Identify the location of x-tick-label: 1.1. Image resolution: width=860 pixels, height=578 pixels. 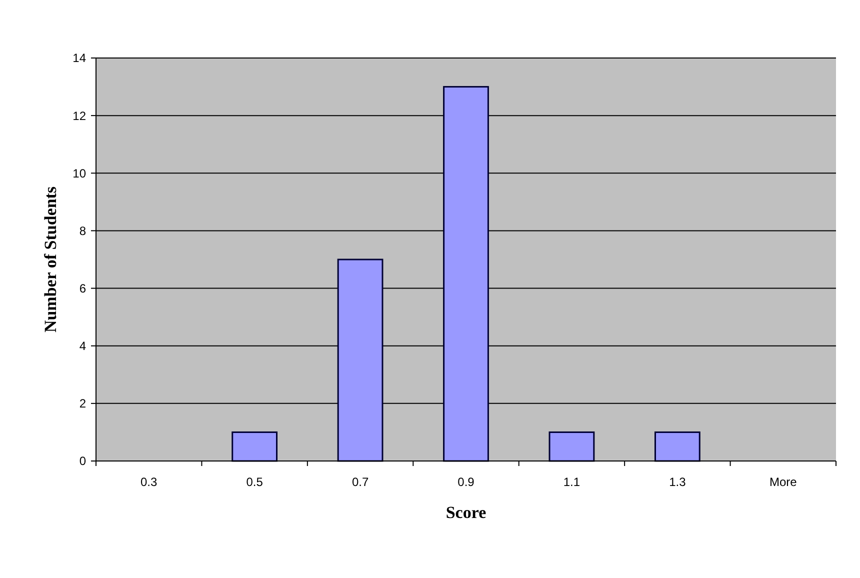
(571, 482).